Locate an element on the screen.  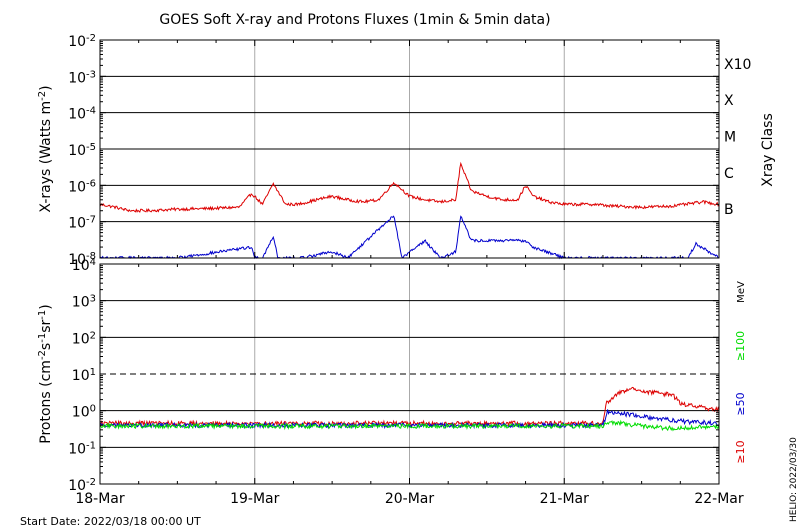
xray-y-tick-label: 10⁻⁸ is located at coordinates (82, 260).